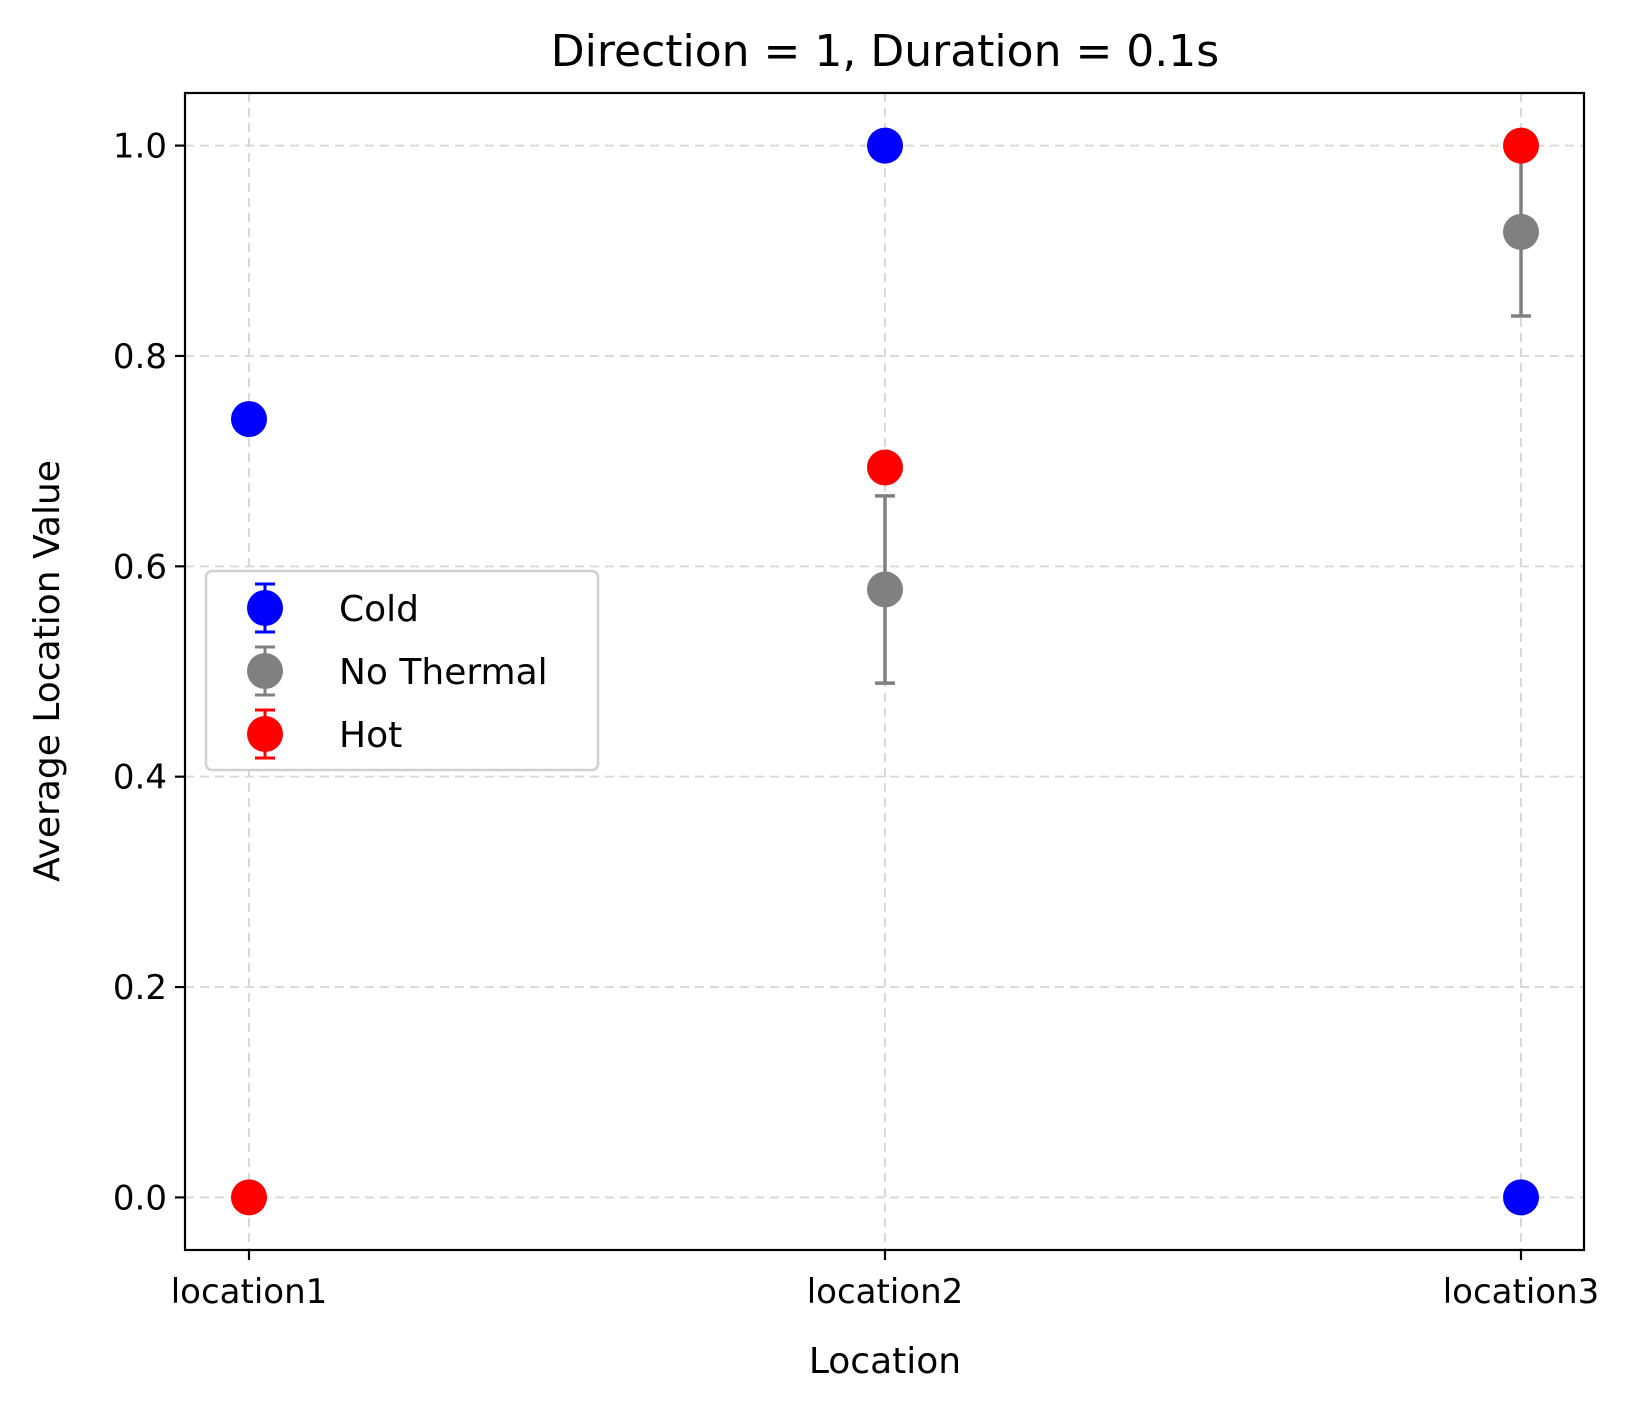 This screenshot has height=1407, width=1641. Describe the element at coordinates (370, 735) in the screenshot. I see `legend-label-hot: Hot` at that location.